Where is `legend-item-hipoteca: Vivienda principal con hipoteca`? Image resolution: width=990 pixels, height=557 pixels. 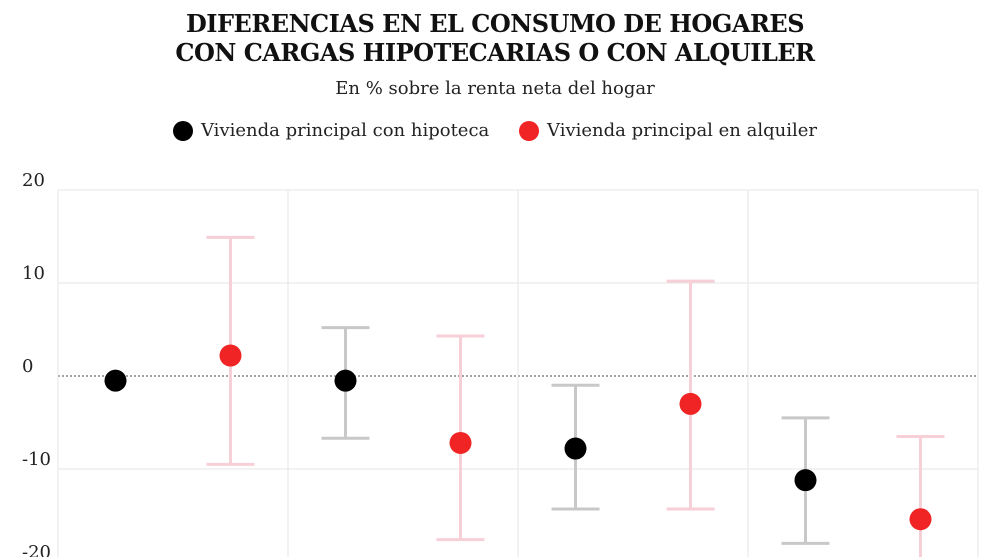
legend-item-hipoteca: Vivienda principal con hipoteca is located at coordinates (331, 130).